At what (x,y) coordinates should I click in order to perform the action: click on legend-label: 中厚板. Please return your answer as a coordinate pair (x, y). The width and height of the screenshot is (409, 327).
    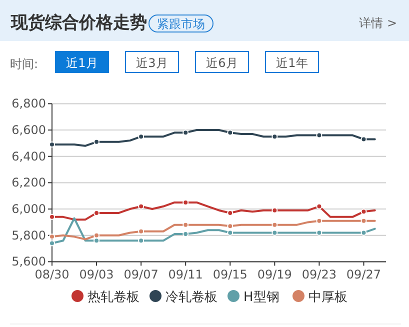
    Looking at the image, I should click on (328, 297).